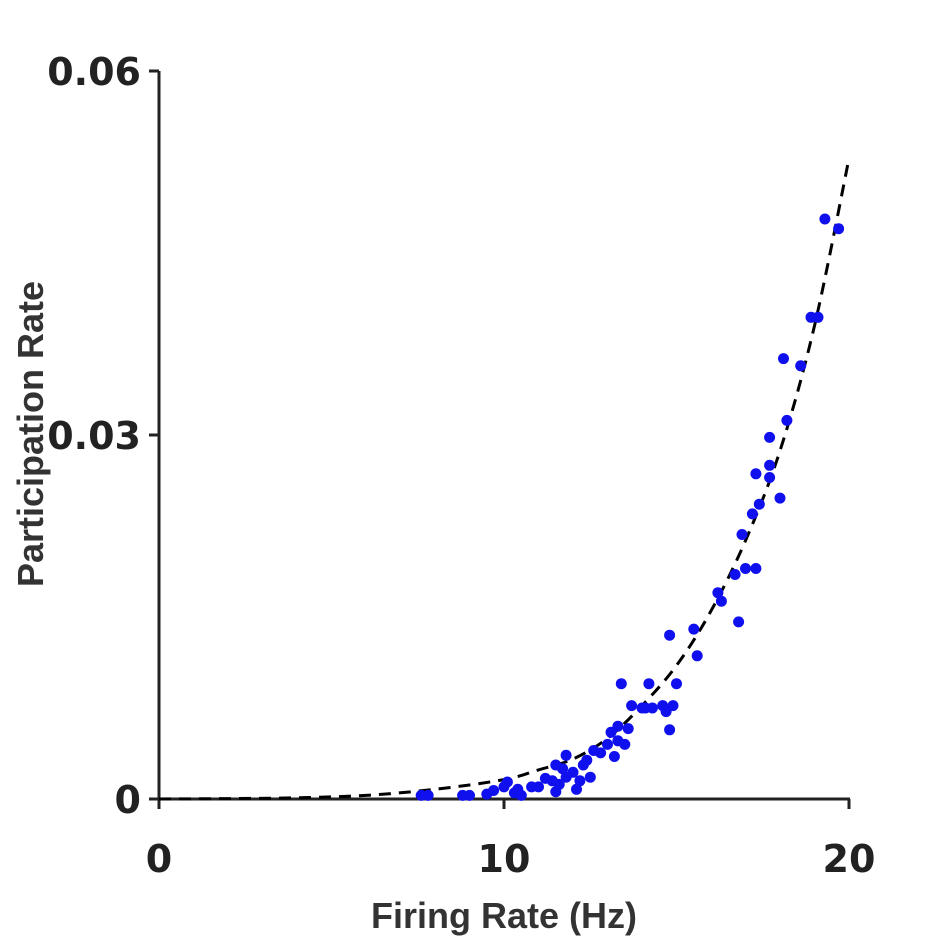  I want to click on y-tick-label: 0, so click(128, 800).